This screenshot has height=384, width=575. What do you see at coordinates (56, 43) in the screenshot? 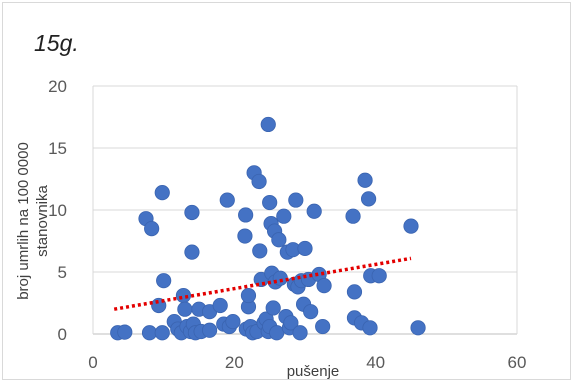
I see `chart-title: 15g.` at bounding box center [56, 43].